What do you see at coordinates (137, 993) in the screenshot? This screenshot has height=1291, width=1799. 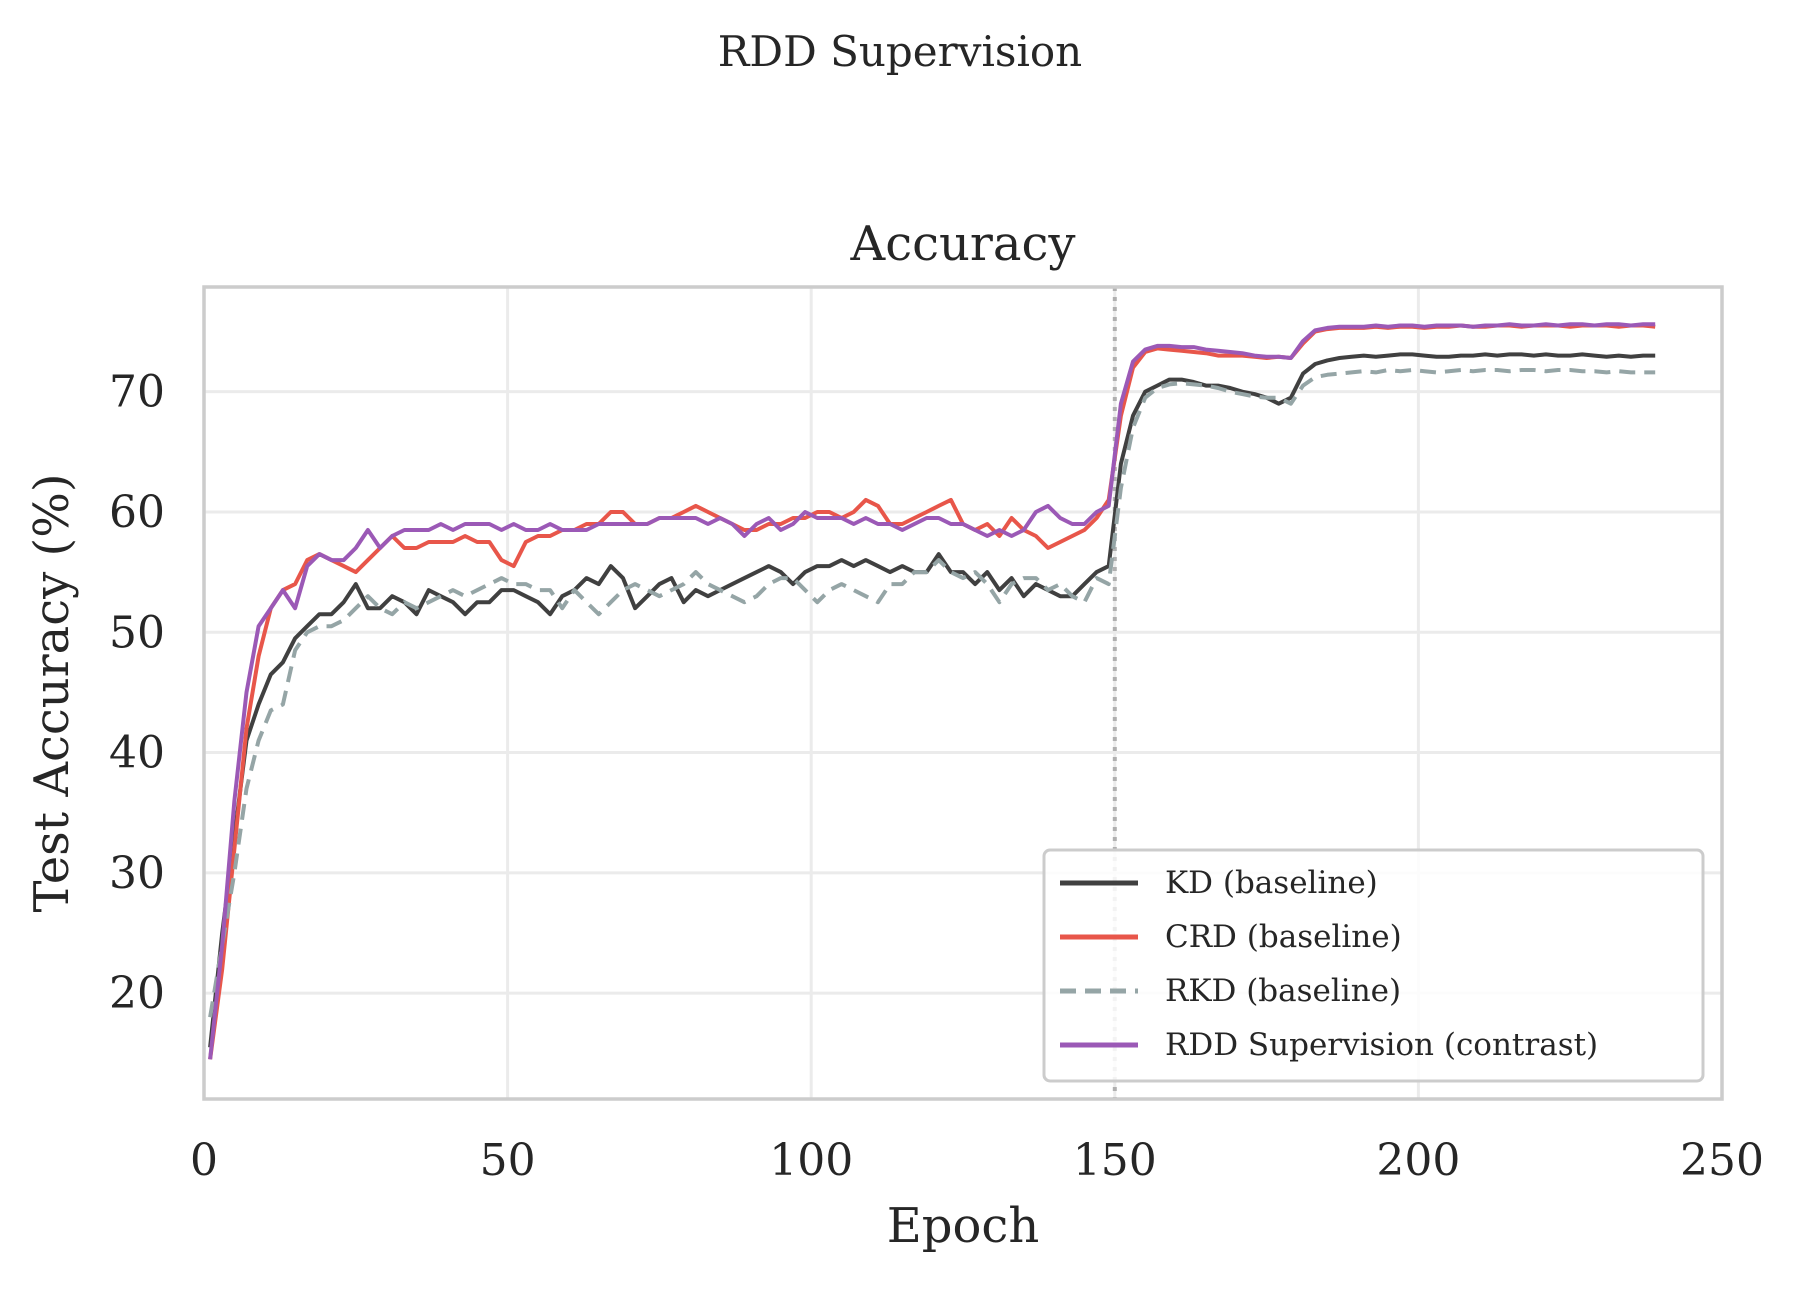 I see `y-tick-label: 20` at bounding box center [137, 993].